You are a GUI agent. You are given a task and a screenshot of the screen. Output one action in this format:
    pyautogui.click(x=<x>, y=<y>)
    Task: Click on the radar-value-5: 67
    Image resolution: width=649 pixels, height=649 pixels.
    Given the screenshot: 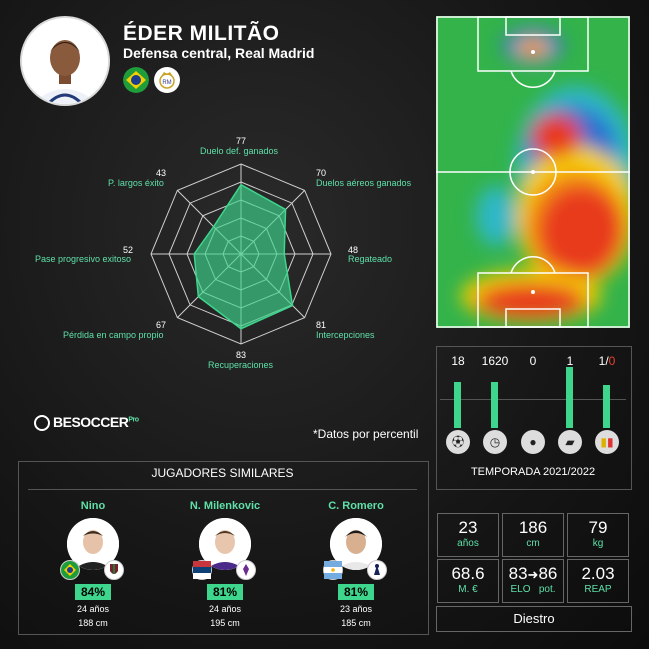 What is the action you would take?
    pyautogui.click(x=161, y=325)
    